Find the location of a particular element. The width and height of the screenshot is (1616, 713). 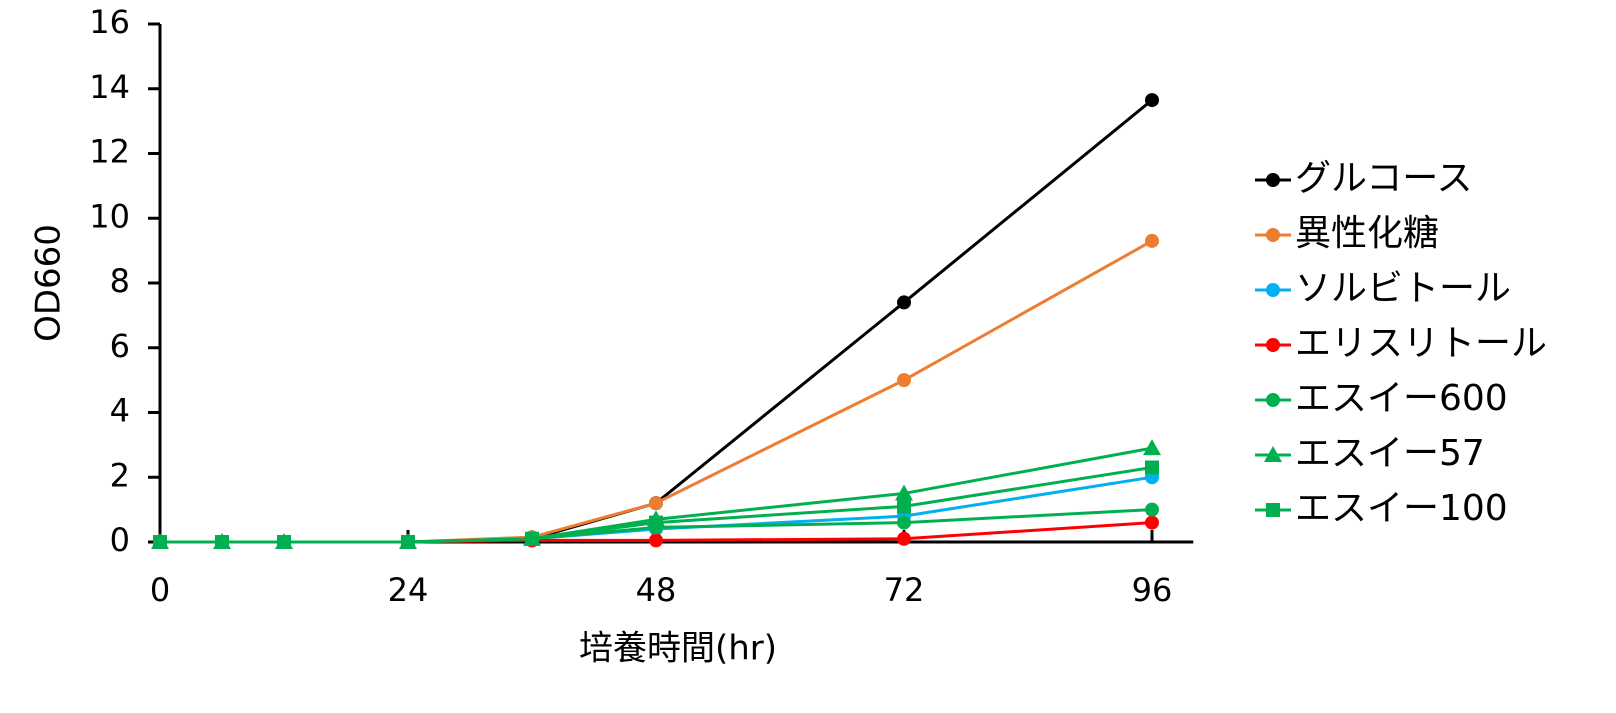

y-tick-label: 2 is located at coordinates (120, 475).